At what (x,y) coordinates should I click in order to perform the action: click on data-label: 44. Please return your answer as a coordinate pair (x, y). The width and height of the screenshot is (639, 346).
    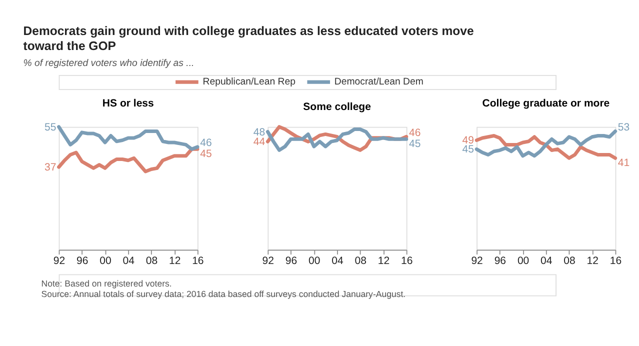
    Looking at the image, I should click on (259, 142).